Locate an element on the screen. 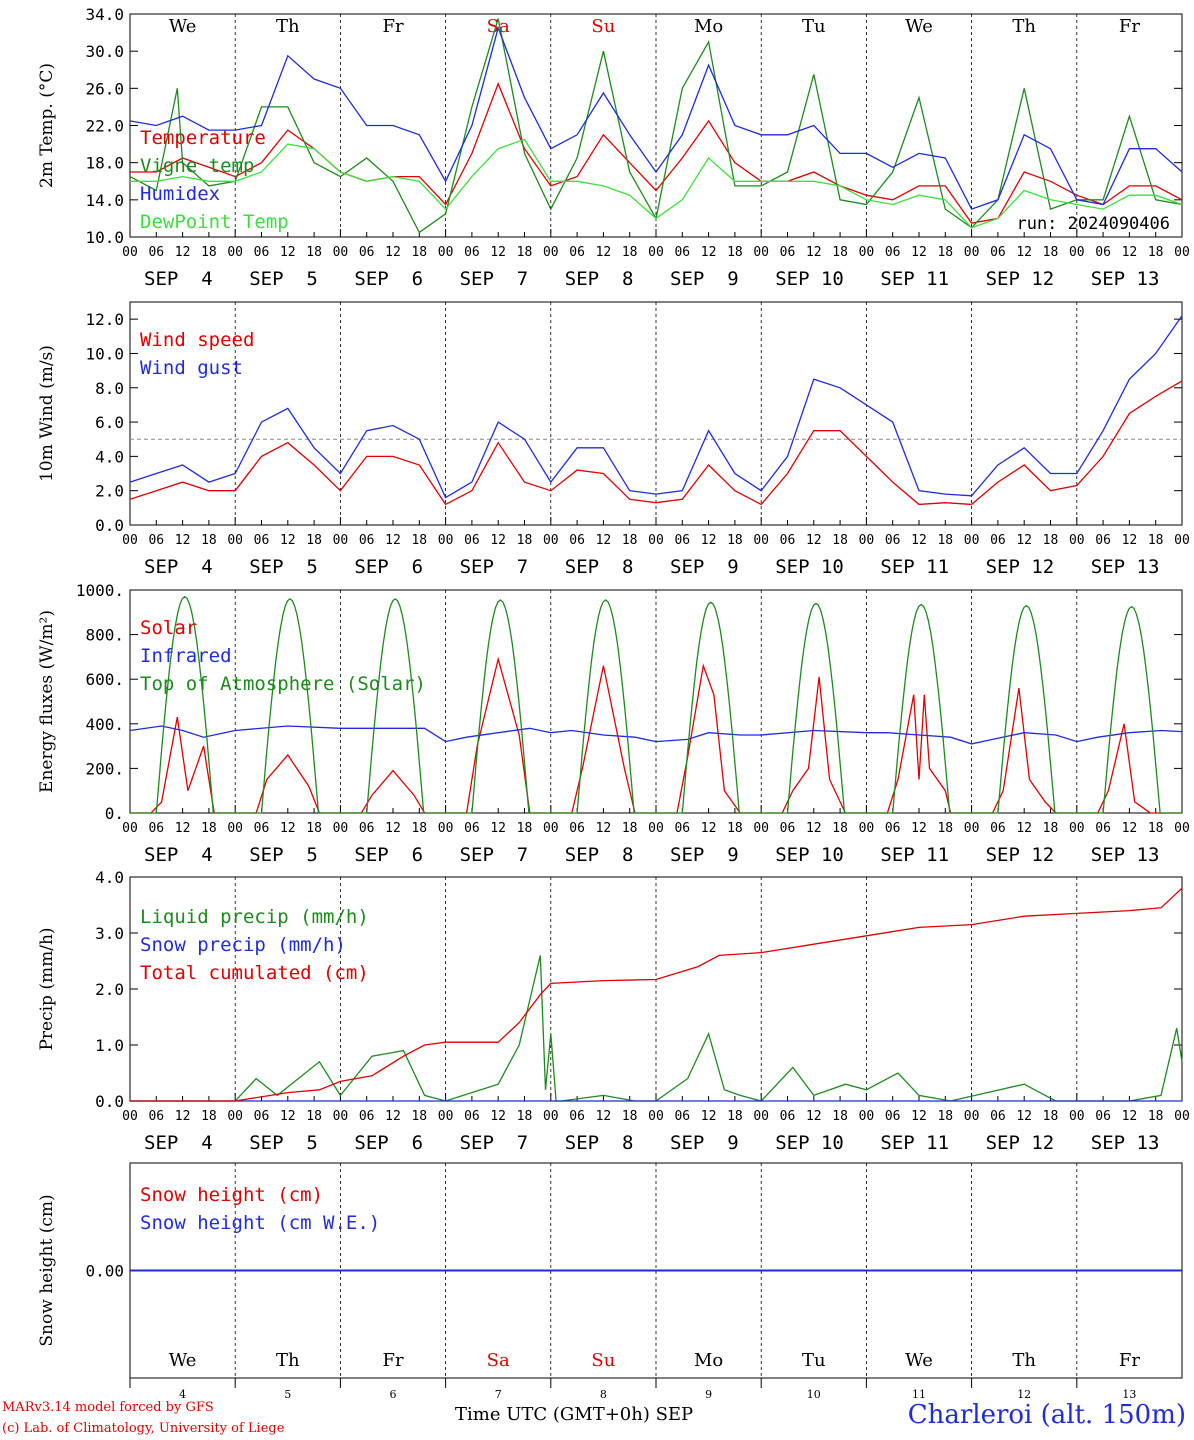  y-tick-label: 14.0 is located at coordinates (104, 200).